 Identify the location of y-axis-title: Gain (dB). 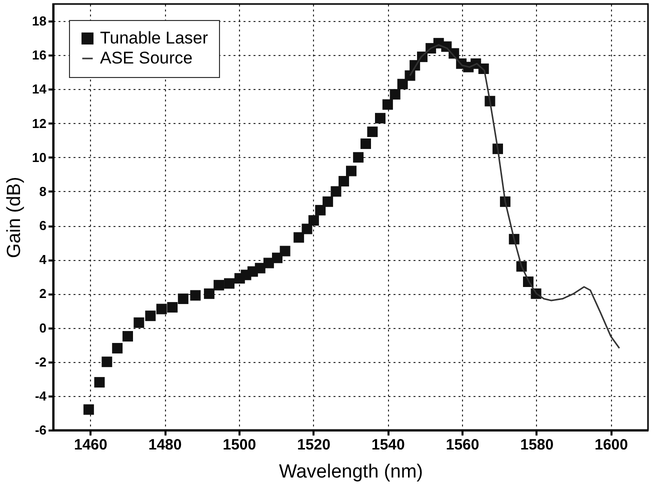
(15, 217).